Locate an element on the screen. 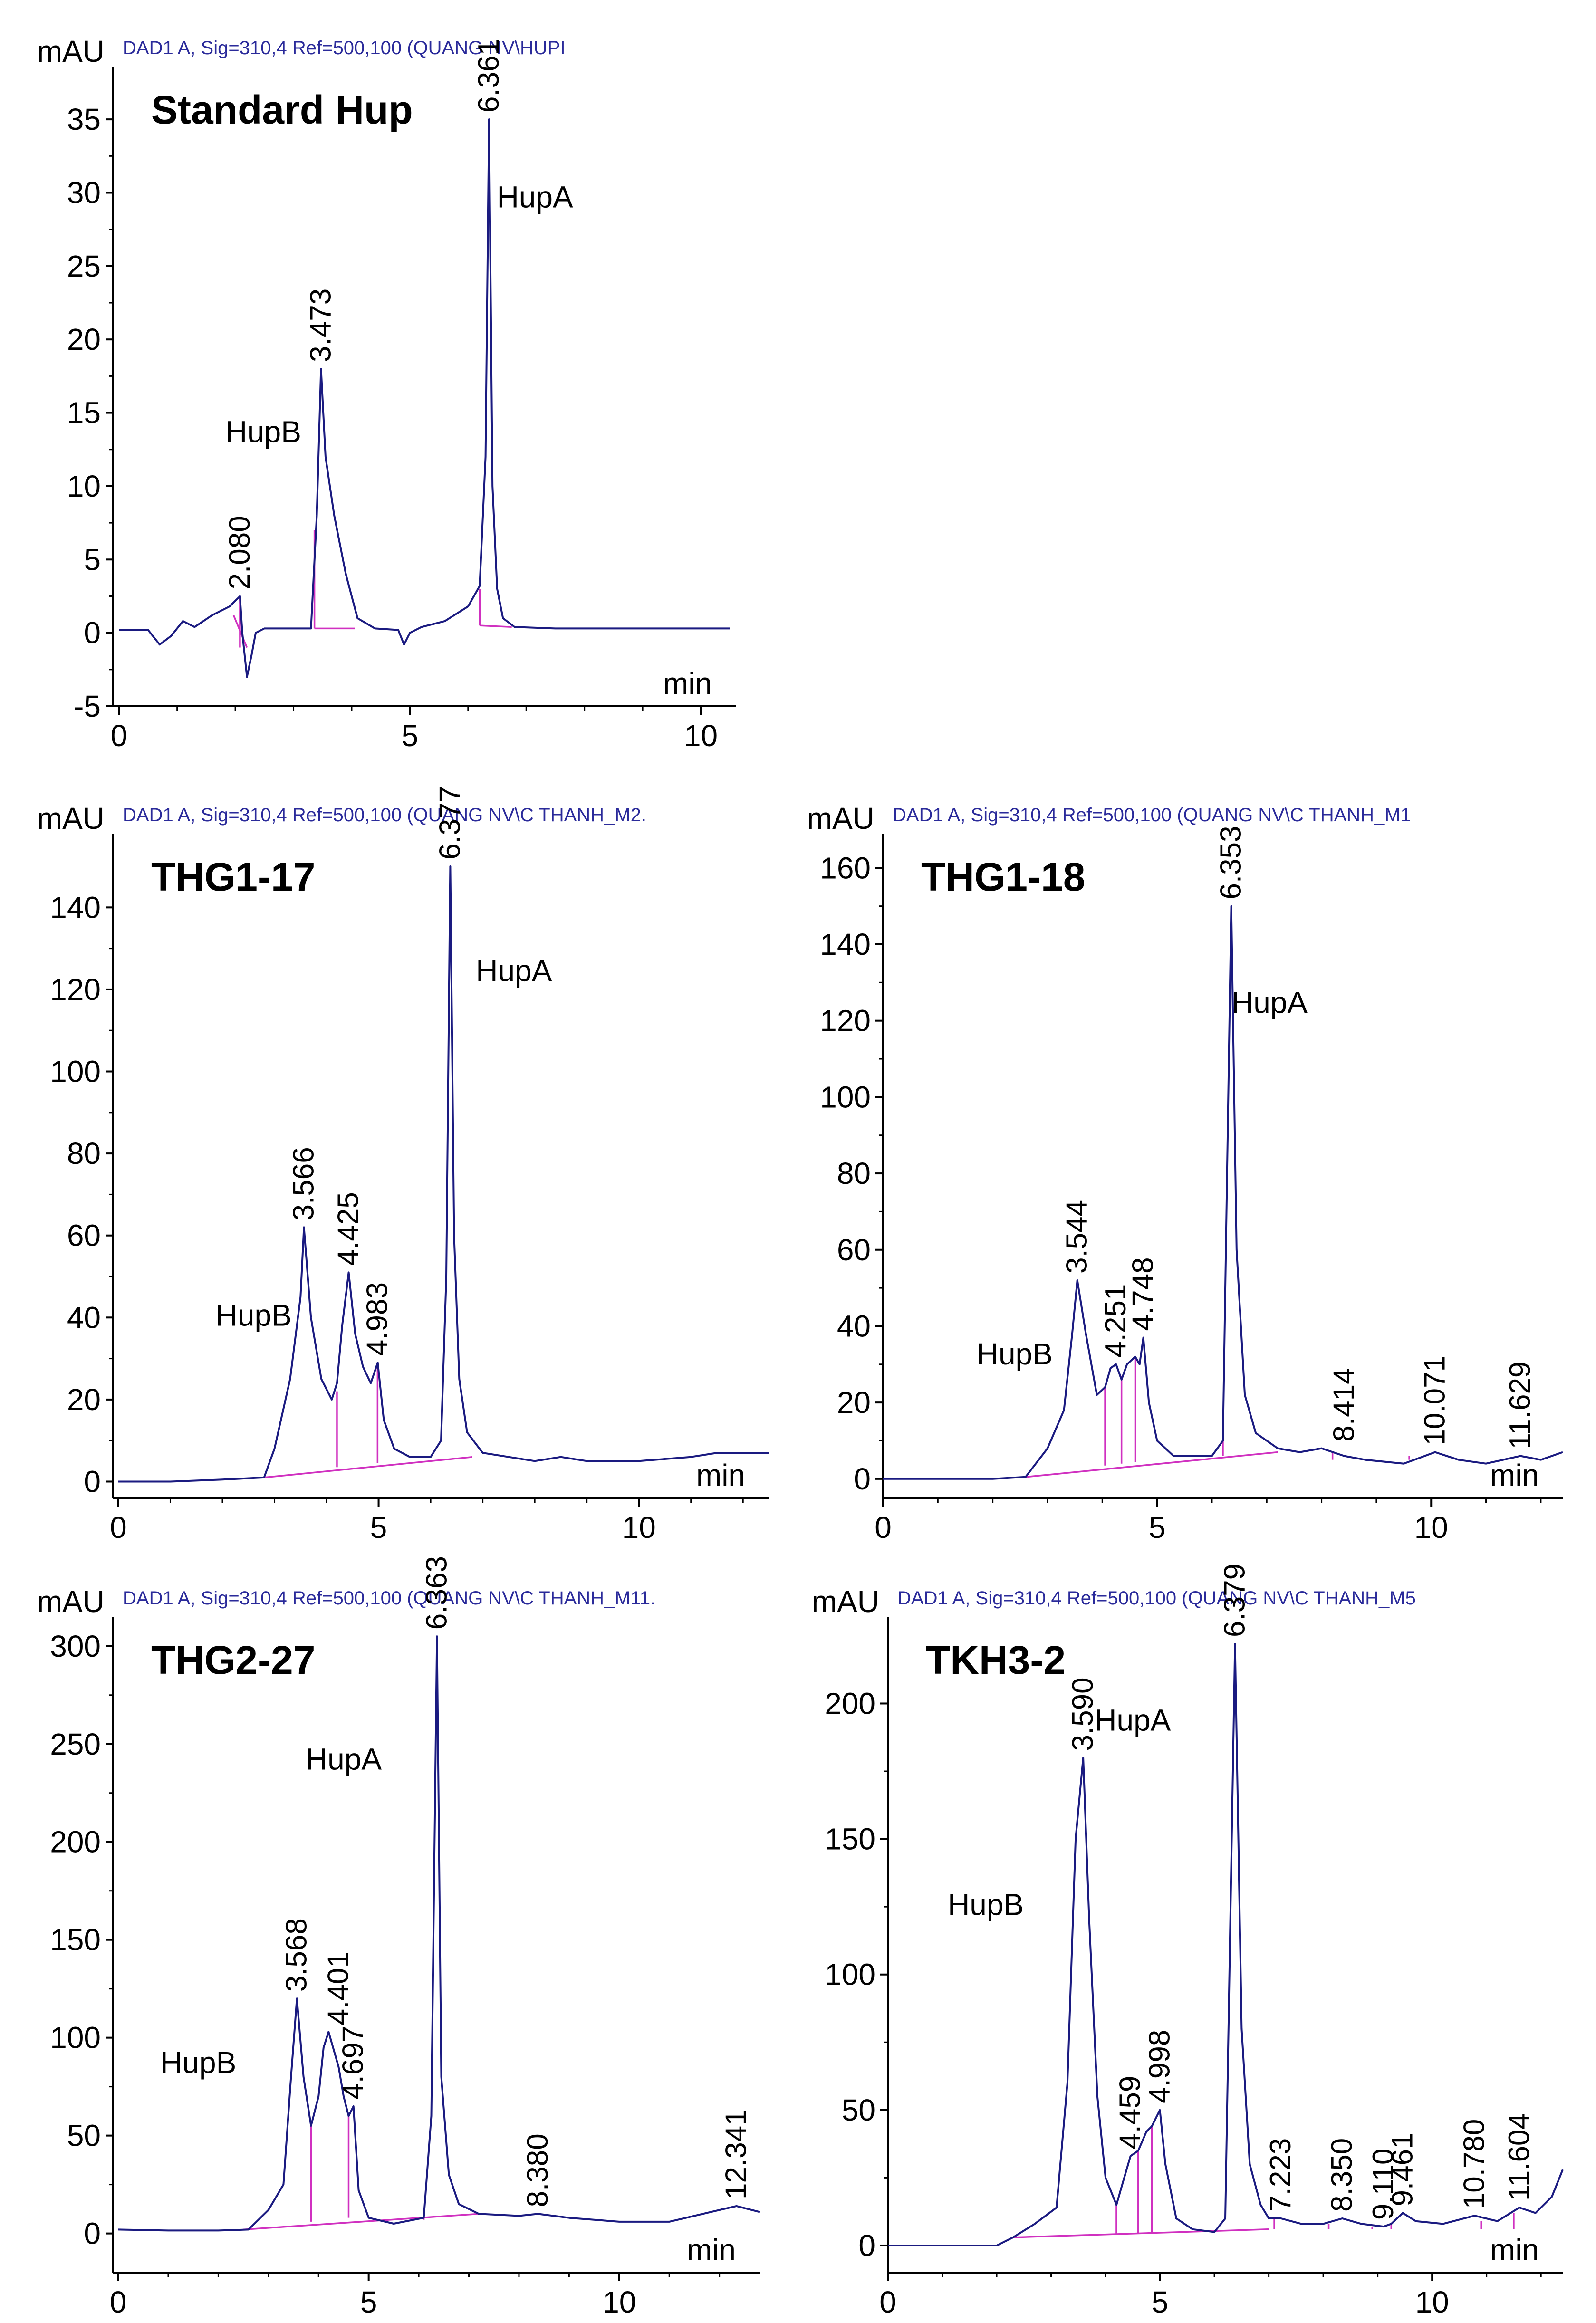 The height and width of the screenshot is (2323, 1596). peak-label: 9.461 is located at coordinates (1402, 2169).